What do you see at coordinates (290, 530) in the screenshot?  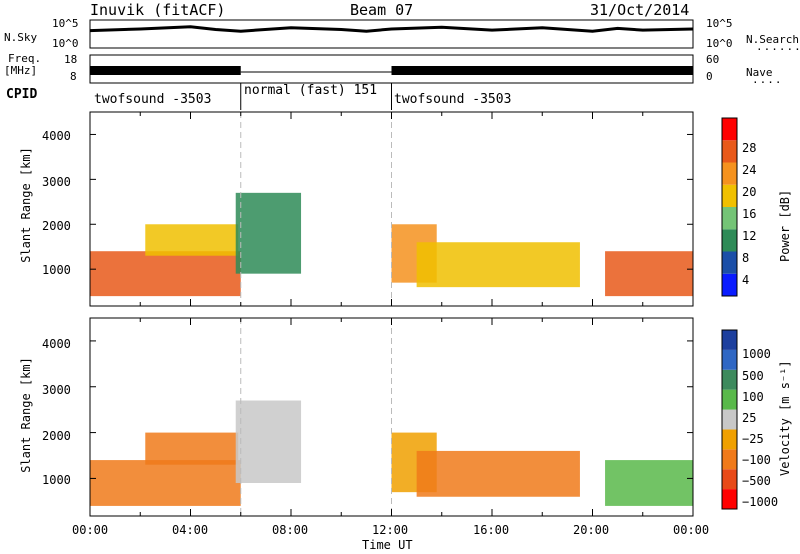 I see `xtick-0800: 08:00` at bounding box center [290, 530].